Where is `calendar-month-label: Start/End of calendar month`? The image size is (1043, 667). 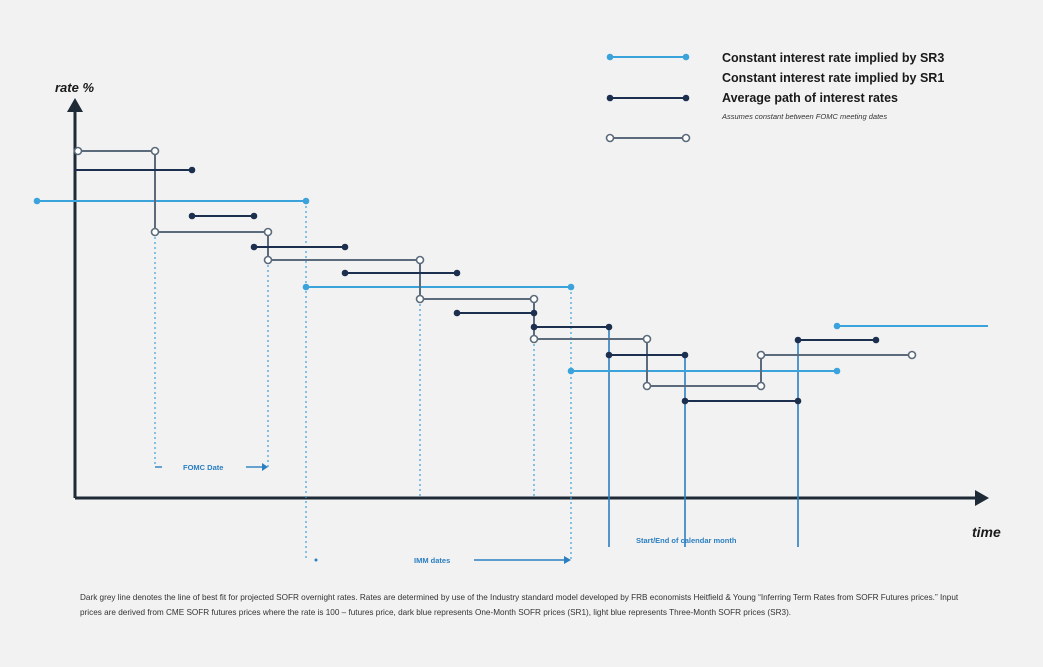 calendar-month-label: Start/End of calendar month is located at coordinates (686, 540).